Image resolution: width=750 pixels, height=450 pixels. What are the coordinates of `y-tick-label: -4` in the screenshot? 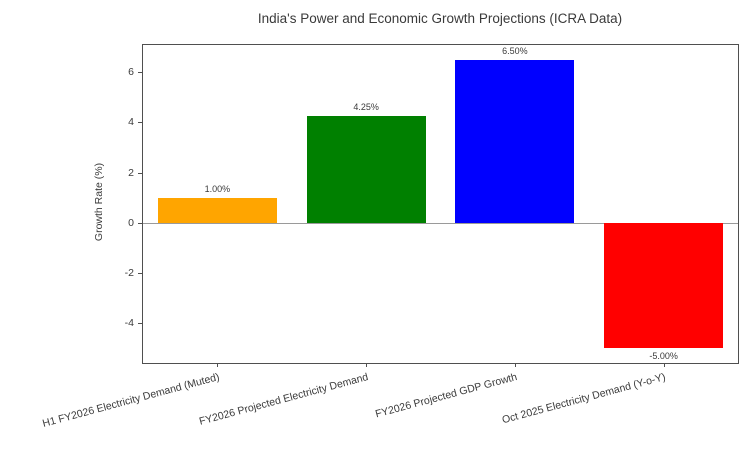 It's located at (129, 323).